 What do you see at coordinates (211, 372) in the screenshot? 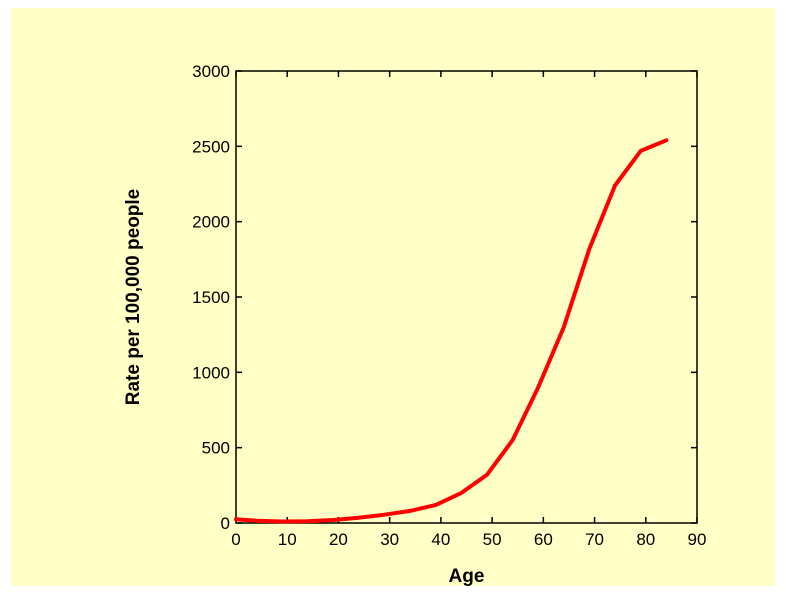
I see `y-tick-label-1000: 1000` at bounding box center [211, 372].